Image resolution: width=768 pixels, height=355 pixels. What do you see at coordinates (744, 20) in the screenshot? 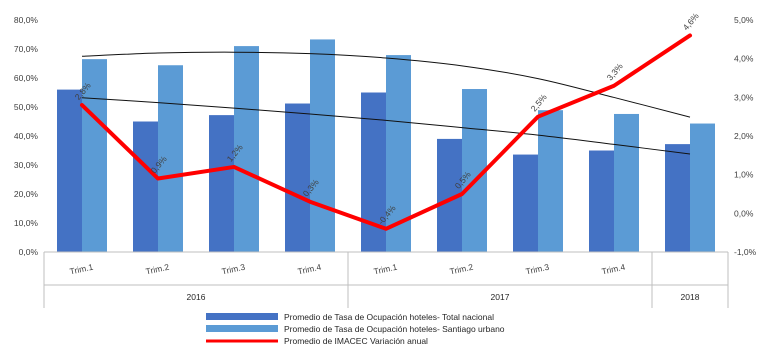
I see `right-axis-tick-label: 5,0%` at bounding box center [744, 20].